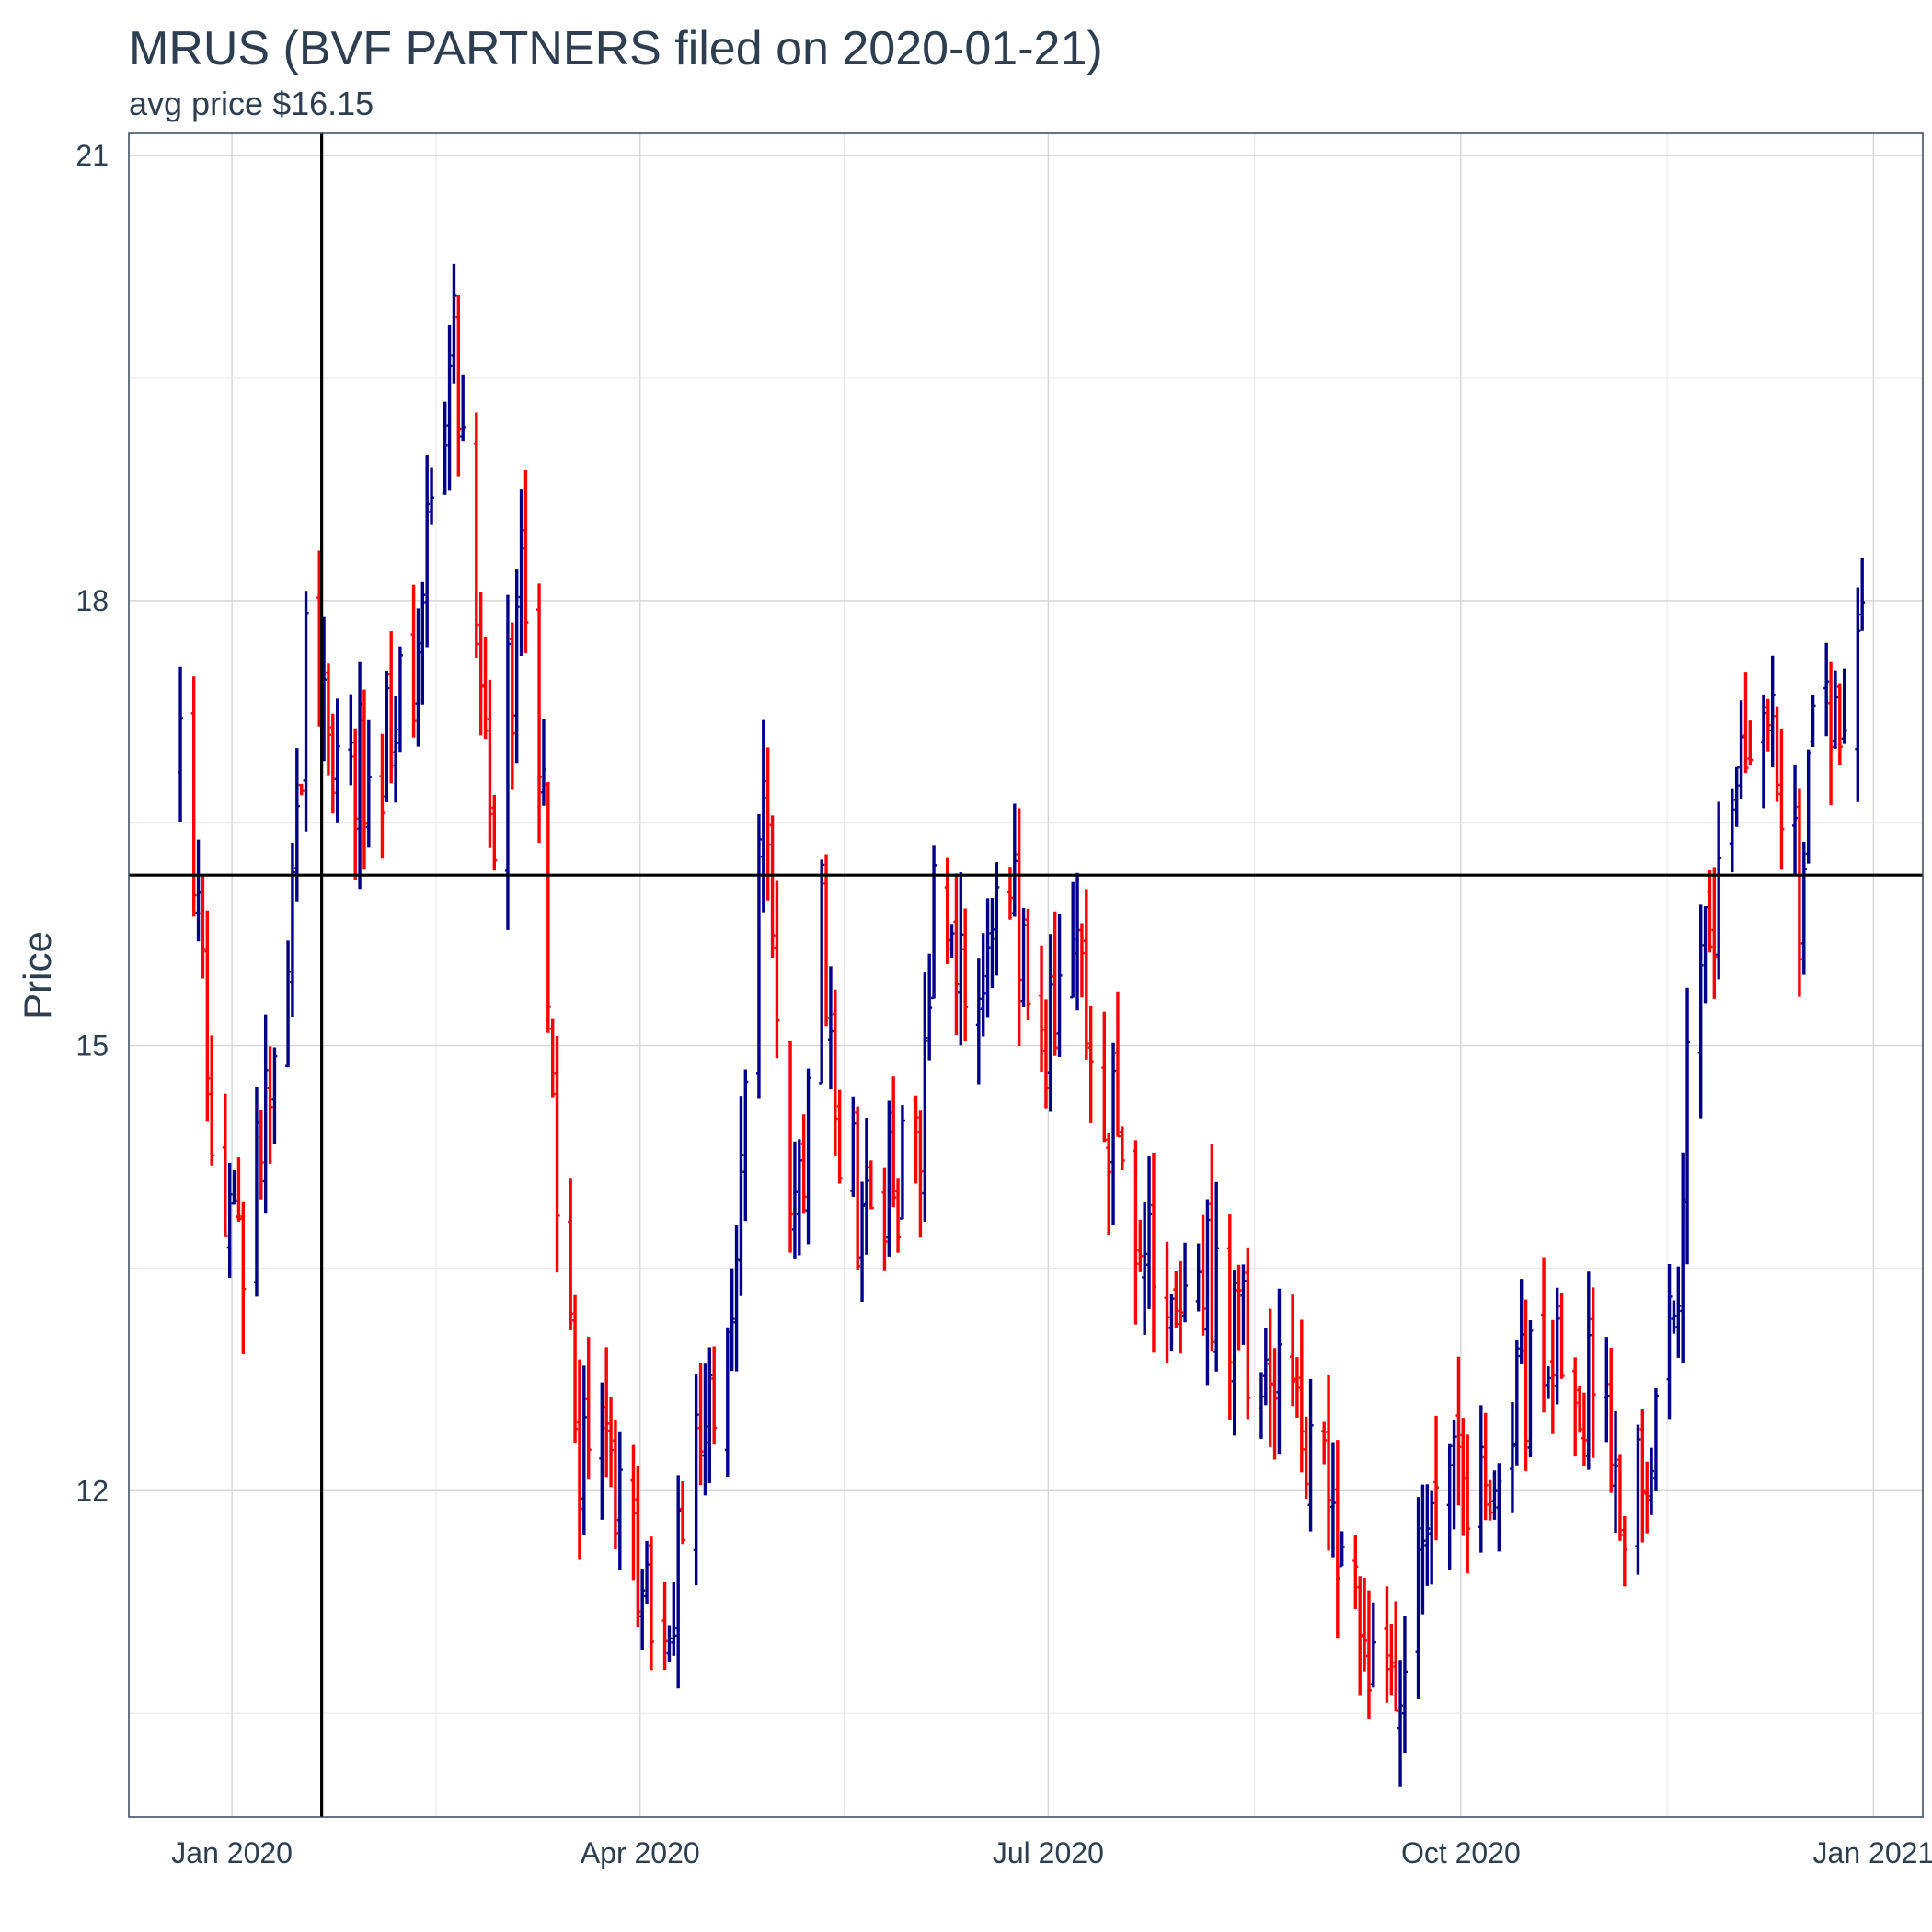 This screenshot has height=1932, width=1932. I want to click on y-axis-label: Price, so click(37, 975).